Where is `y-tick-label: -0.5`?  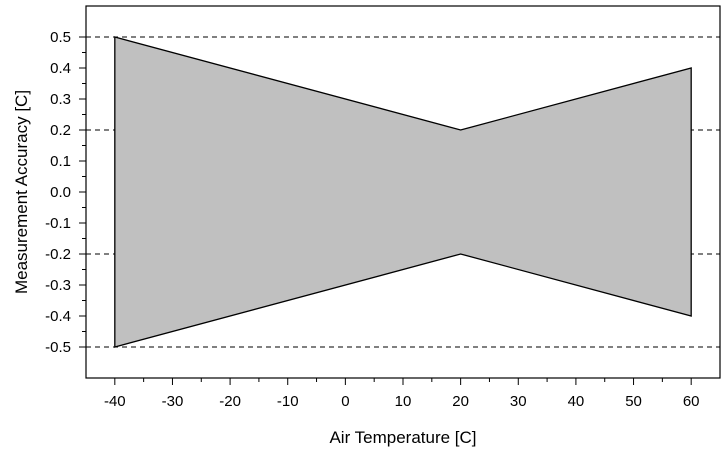 y-tick-label: -0.5 is located at coordinates (58, 347).